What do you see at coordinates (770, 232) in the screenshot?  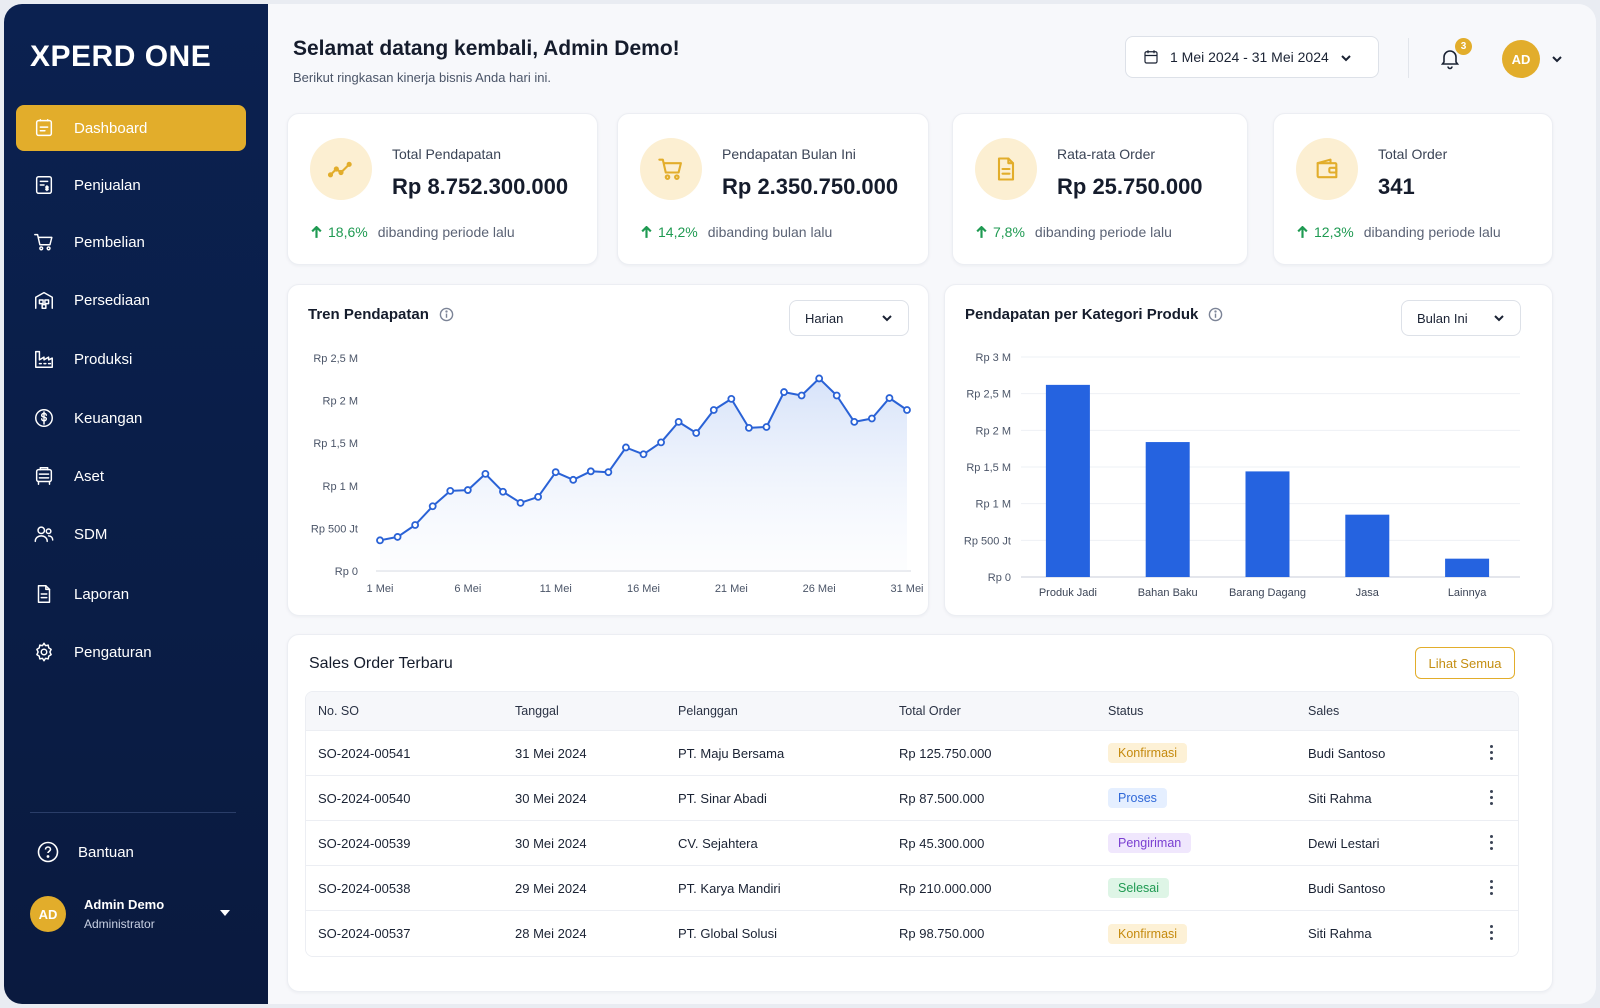 I see `kpi-compare: dibanding bulan lalu` at bounding box center [770, 232].